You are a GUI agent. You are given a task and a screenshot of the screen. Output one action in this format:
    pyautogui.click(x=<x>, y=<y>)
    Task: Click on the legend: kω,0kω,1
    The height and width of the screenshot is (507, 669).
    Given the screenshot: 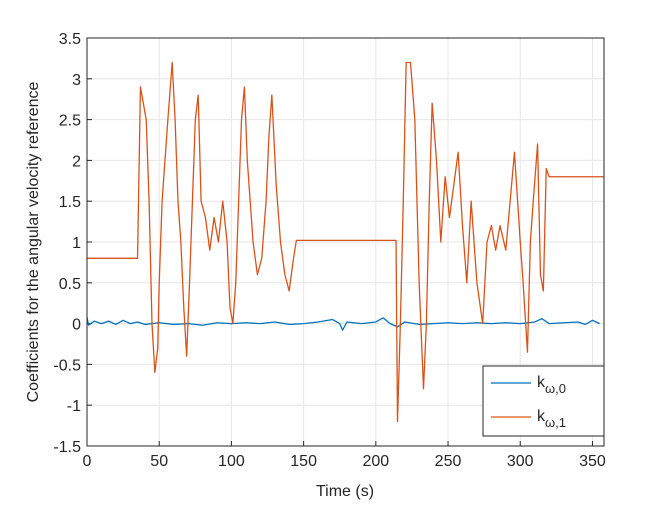 What is the action you would take?
    pyautogui.click(x=543, y=401)
    